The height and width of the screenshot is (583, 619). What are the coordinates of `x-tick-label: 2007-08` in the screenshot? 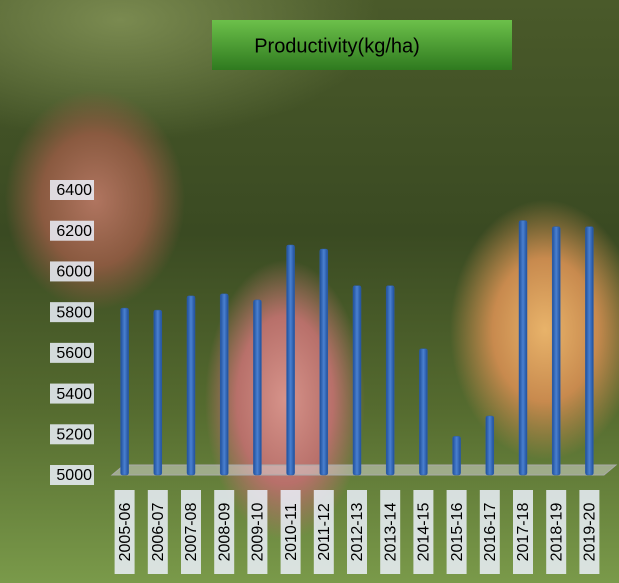 It's located at (191, 532).